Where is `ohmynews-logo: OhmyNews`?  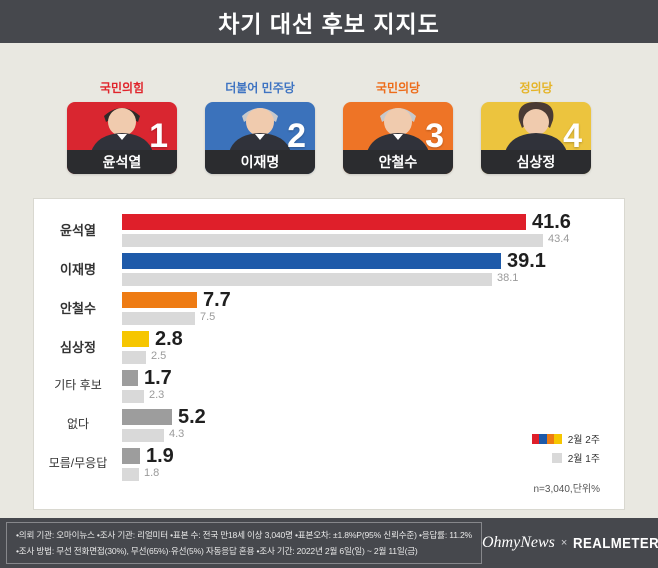
ohmynews-logo: OhmyNews is located at coordinates (518, 542).